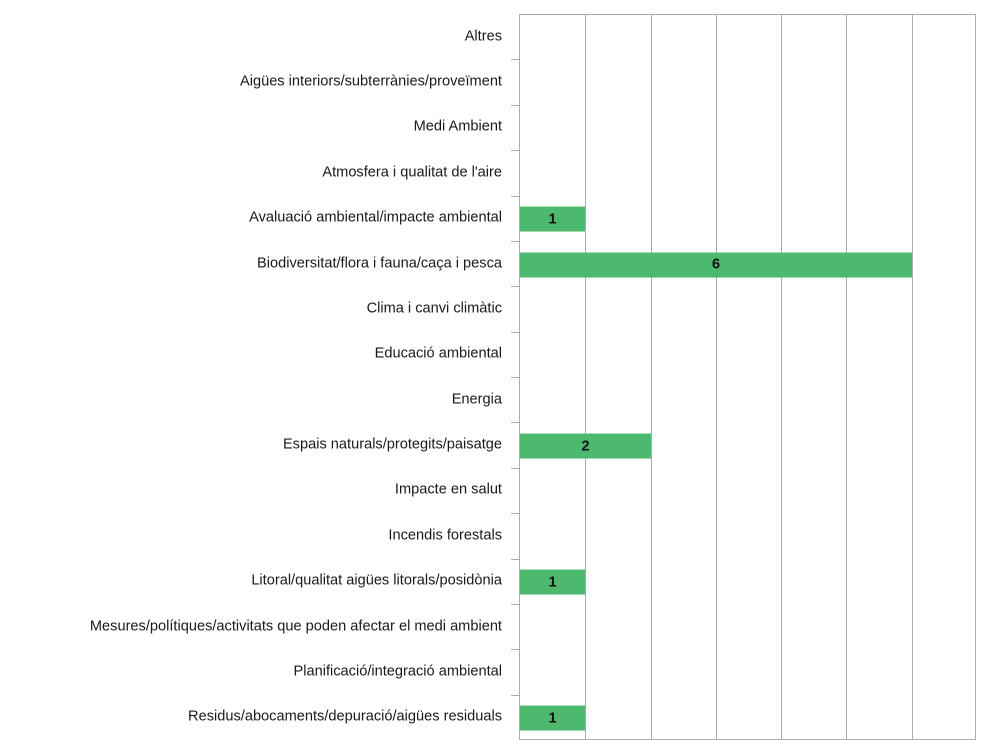 The height and width of the screenshot is (755, 995). Describe the element at coordinates (434, 308) in the screenshot. I see `category-label: Clima i canvi climàtic` at that location.